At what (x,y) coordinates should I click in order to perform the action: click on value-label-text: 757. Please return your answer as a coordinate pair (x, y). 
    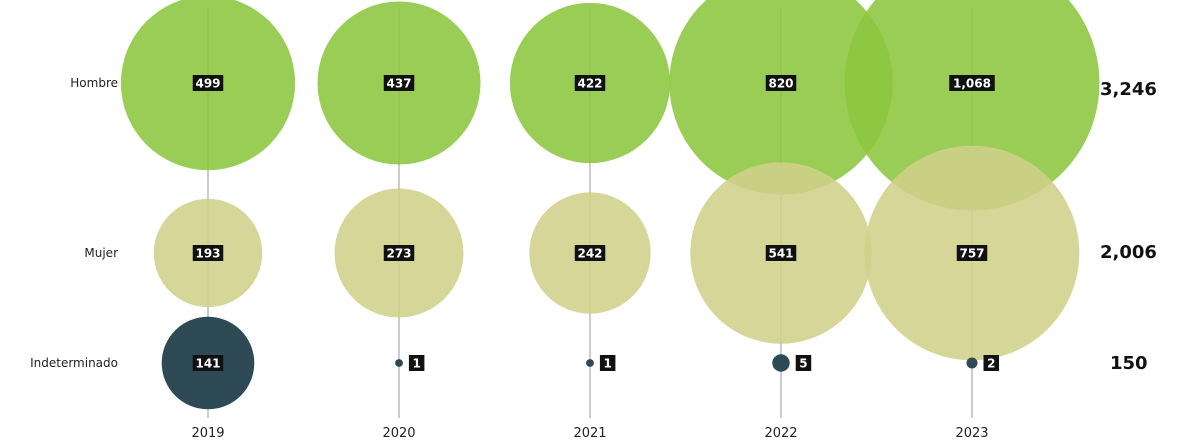
    Looking at the image, I should click on (971, 254).